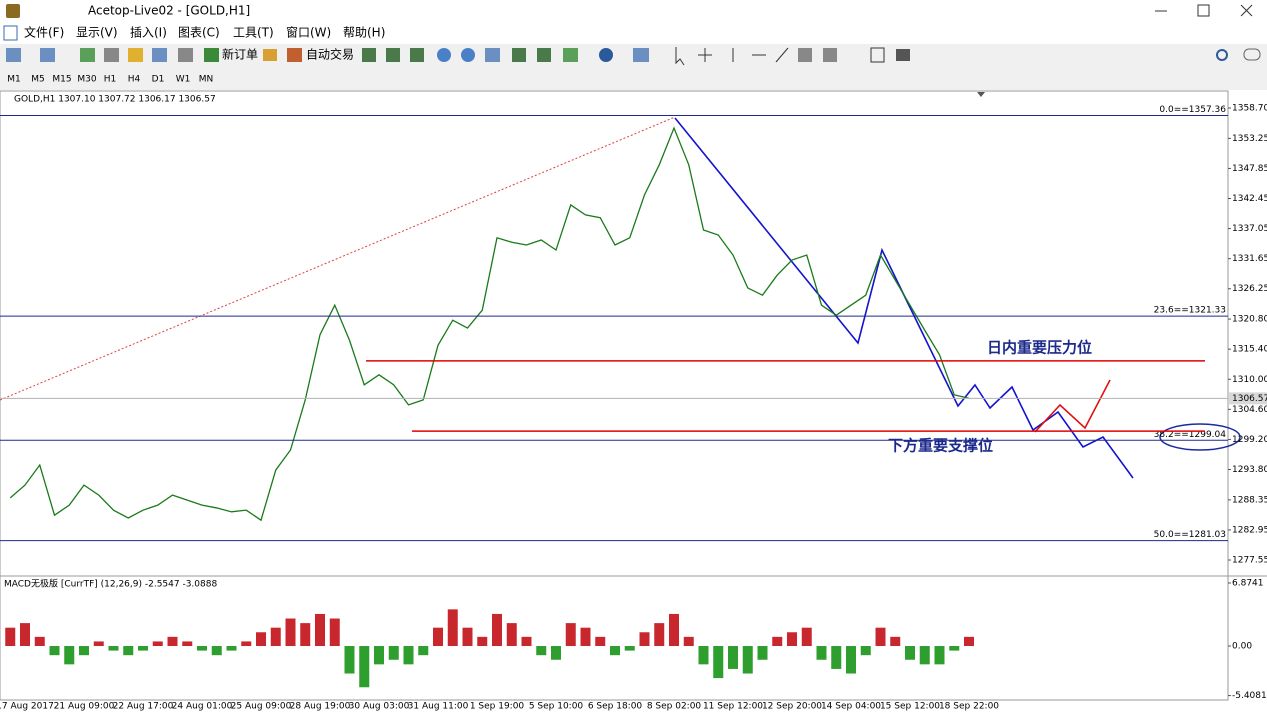  What do you see at coordinates (38, 80) in the screenshot?
I see `timeframe: M5` at bounding box center [38, 80].